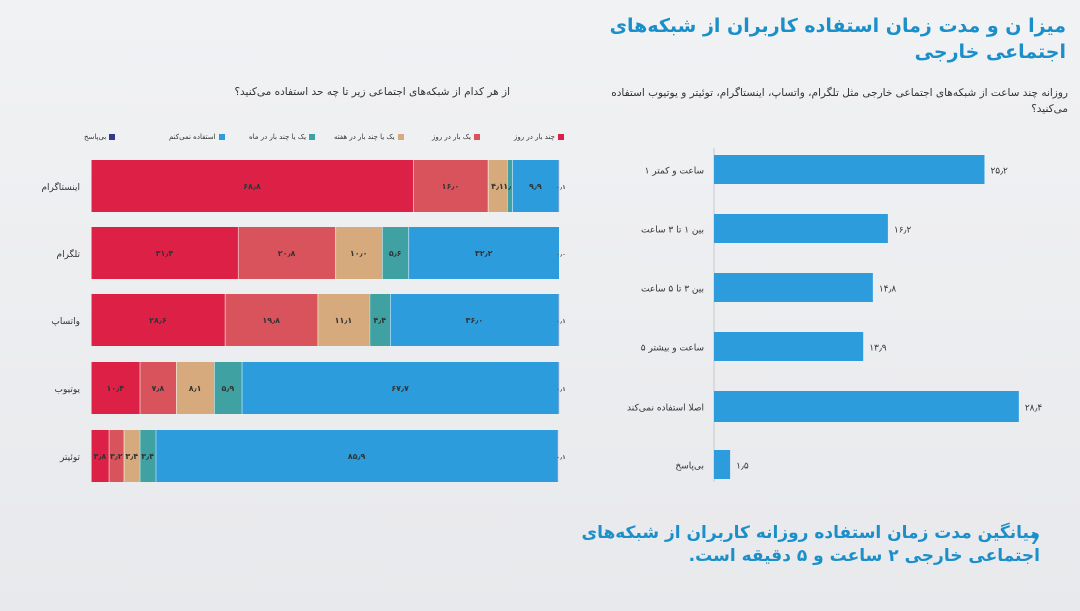 The height and width of the screenshot is (611, 1080). I want to click on category-label: بین ۳ تا ۵ ساعت, so click(672, 290).